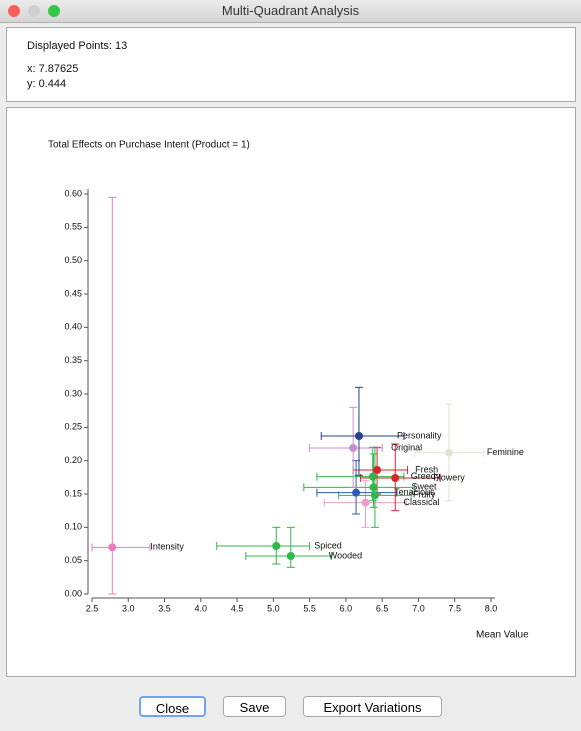 This screenshot has height=731, width=581. I want to click on point-label: Feminine, so click(505, 452).